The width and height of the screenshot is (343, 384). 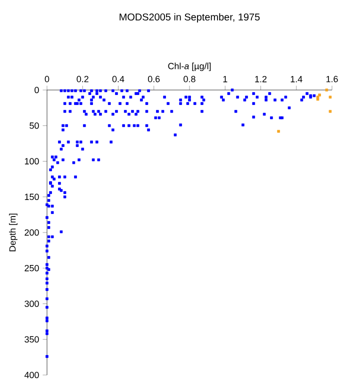 I want to click on x-axis-title: Chl-a [µg/l], so click(x=189, y=67).